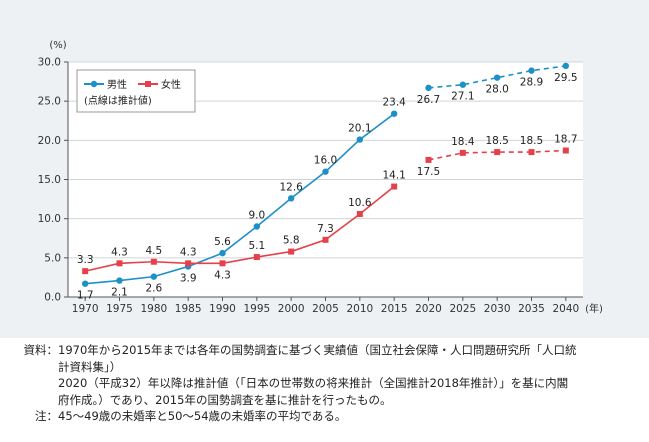 The height and width of the screenshot is (442, 649). Describe the element at coordinates (49, 180) in the screenshot. I see `y-tick-label: 15.0` at that location.